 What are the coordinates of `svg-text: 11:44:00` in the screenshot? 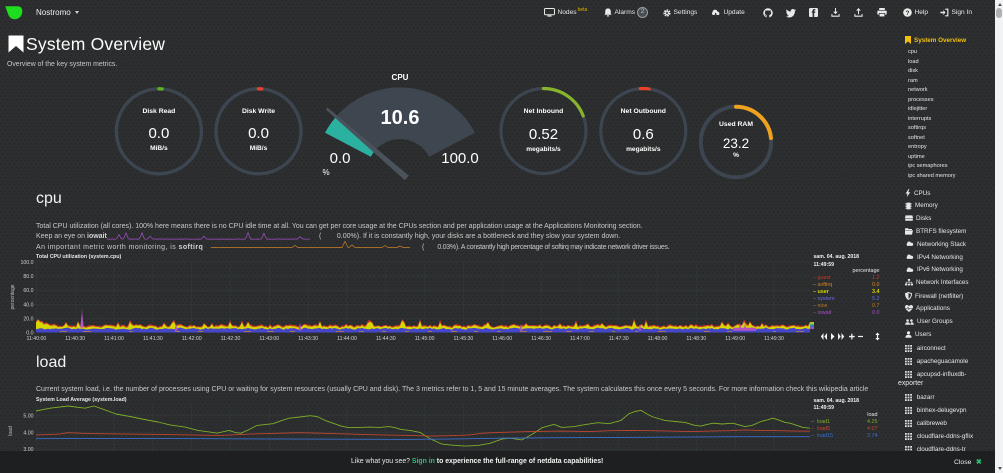 It's located at (347, 339).